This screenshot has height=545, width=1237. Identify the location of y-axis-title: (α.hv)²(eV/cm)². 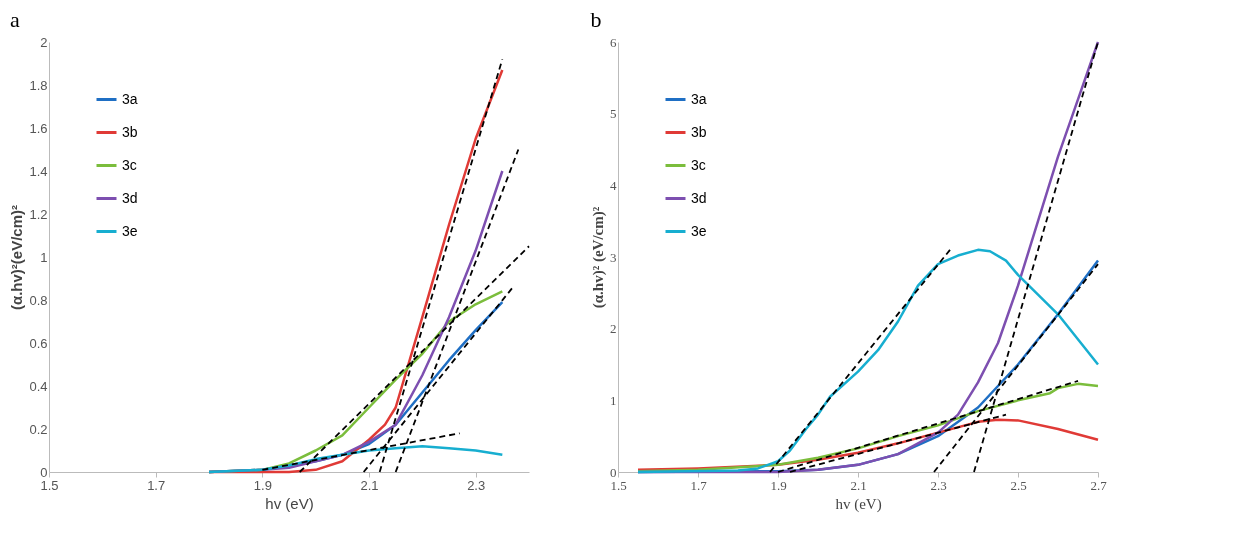
(17, 257).